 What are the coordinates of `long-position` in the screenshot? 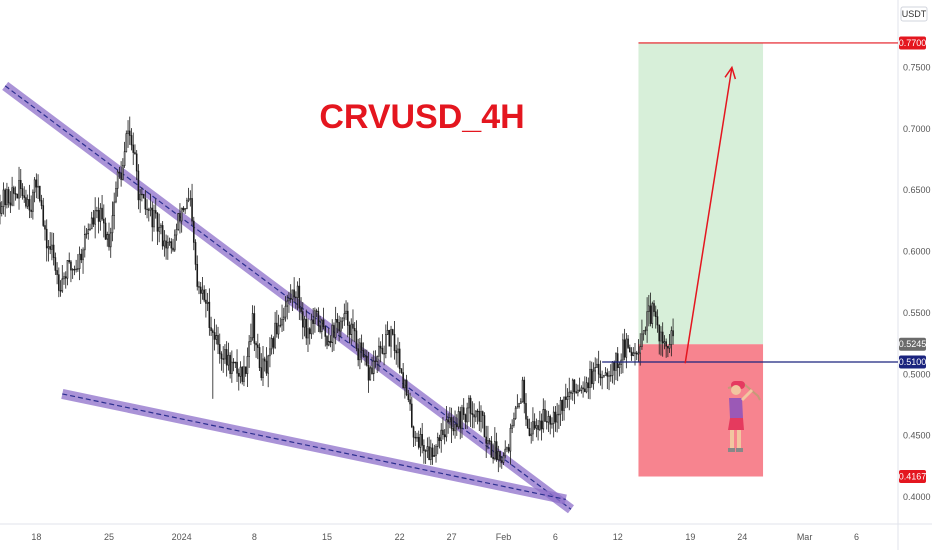 It's located at (701, 259).